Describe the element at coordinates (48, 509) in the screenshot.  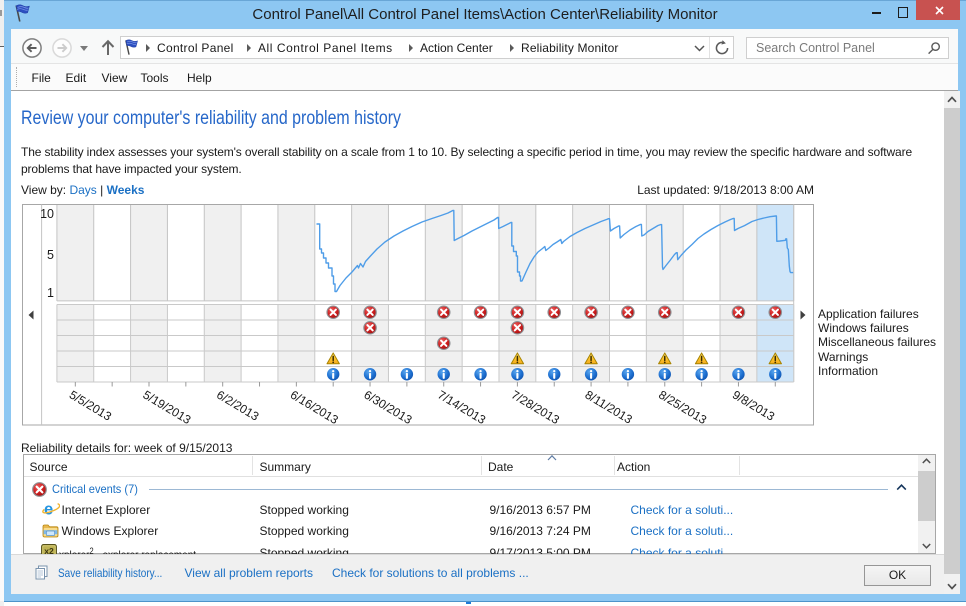
I see `svg-text: e` at that location.